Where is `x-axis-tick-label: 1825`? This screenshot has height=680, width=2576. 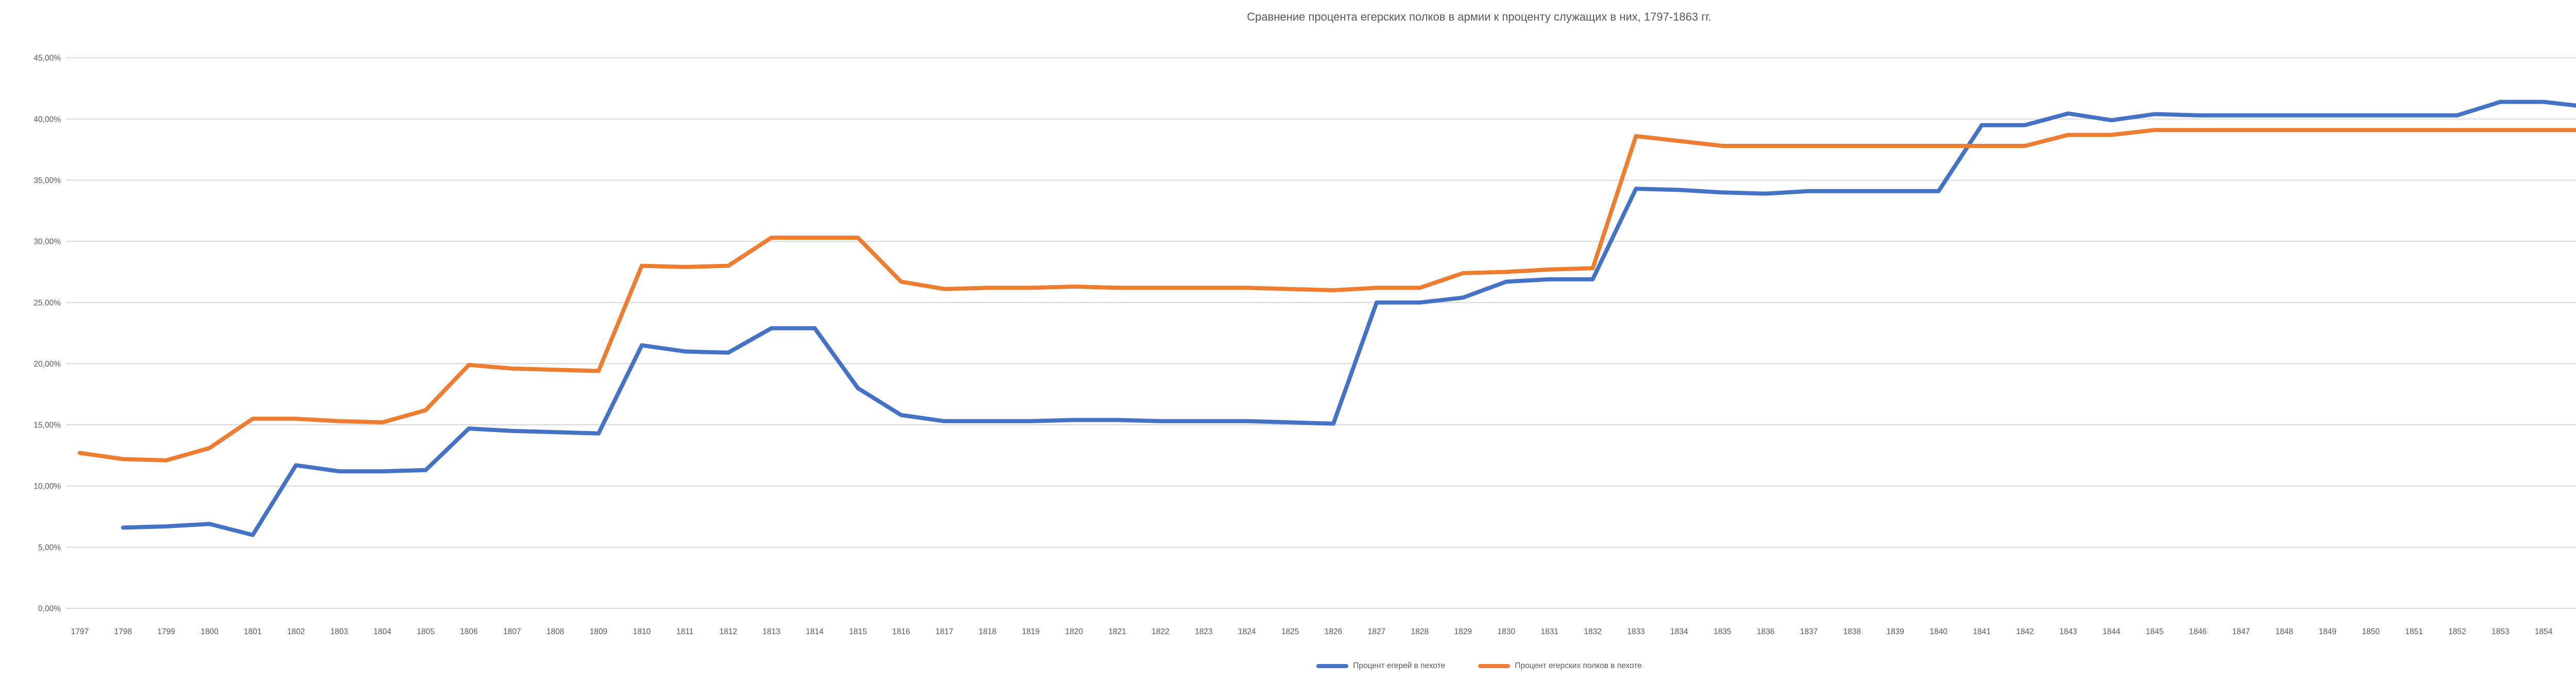 x-axis-tick-label: 1825 is located at coordinates (1290, 631).